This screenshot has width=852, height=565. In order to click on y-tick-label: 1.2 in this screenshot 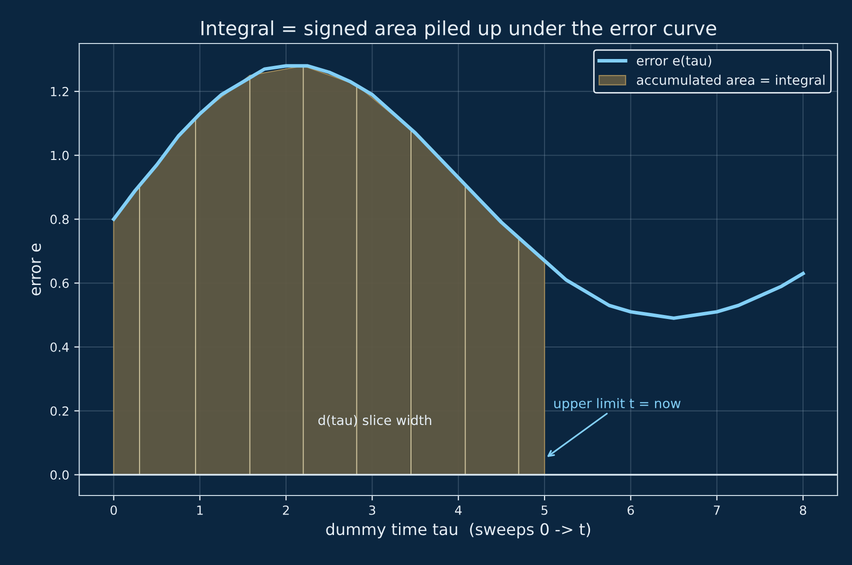, I will do `click(59, 91)`.